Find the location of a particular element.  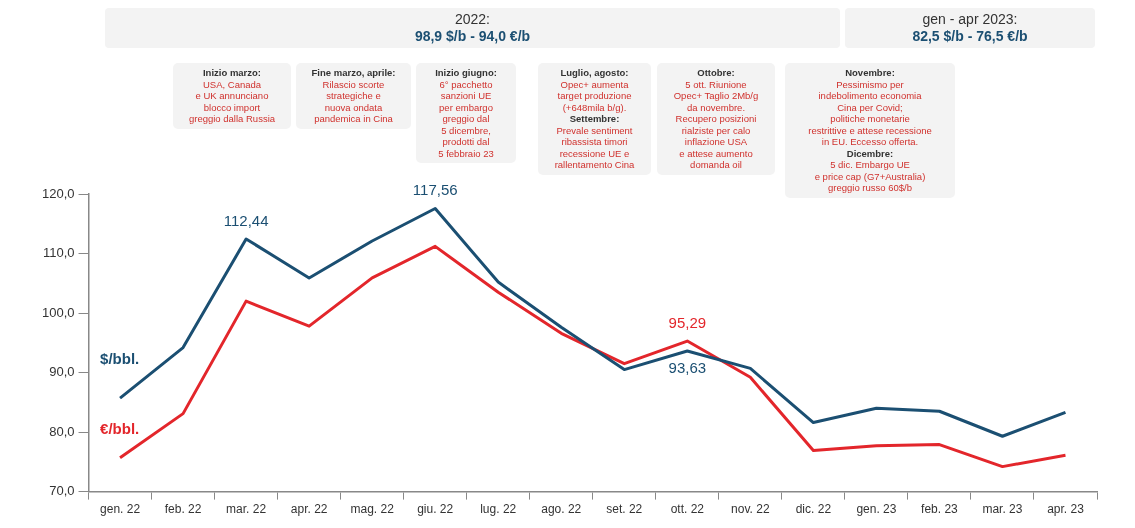

y-tick-label: 100,0 is located at coordinates (58, 312).